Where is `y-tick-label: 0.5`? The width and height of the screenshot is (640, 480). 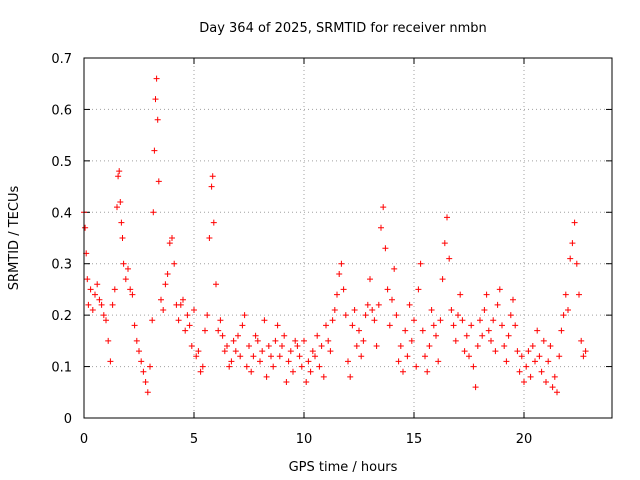 y-tick-label: 0.5 is located at coordinates (61, 162).